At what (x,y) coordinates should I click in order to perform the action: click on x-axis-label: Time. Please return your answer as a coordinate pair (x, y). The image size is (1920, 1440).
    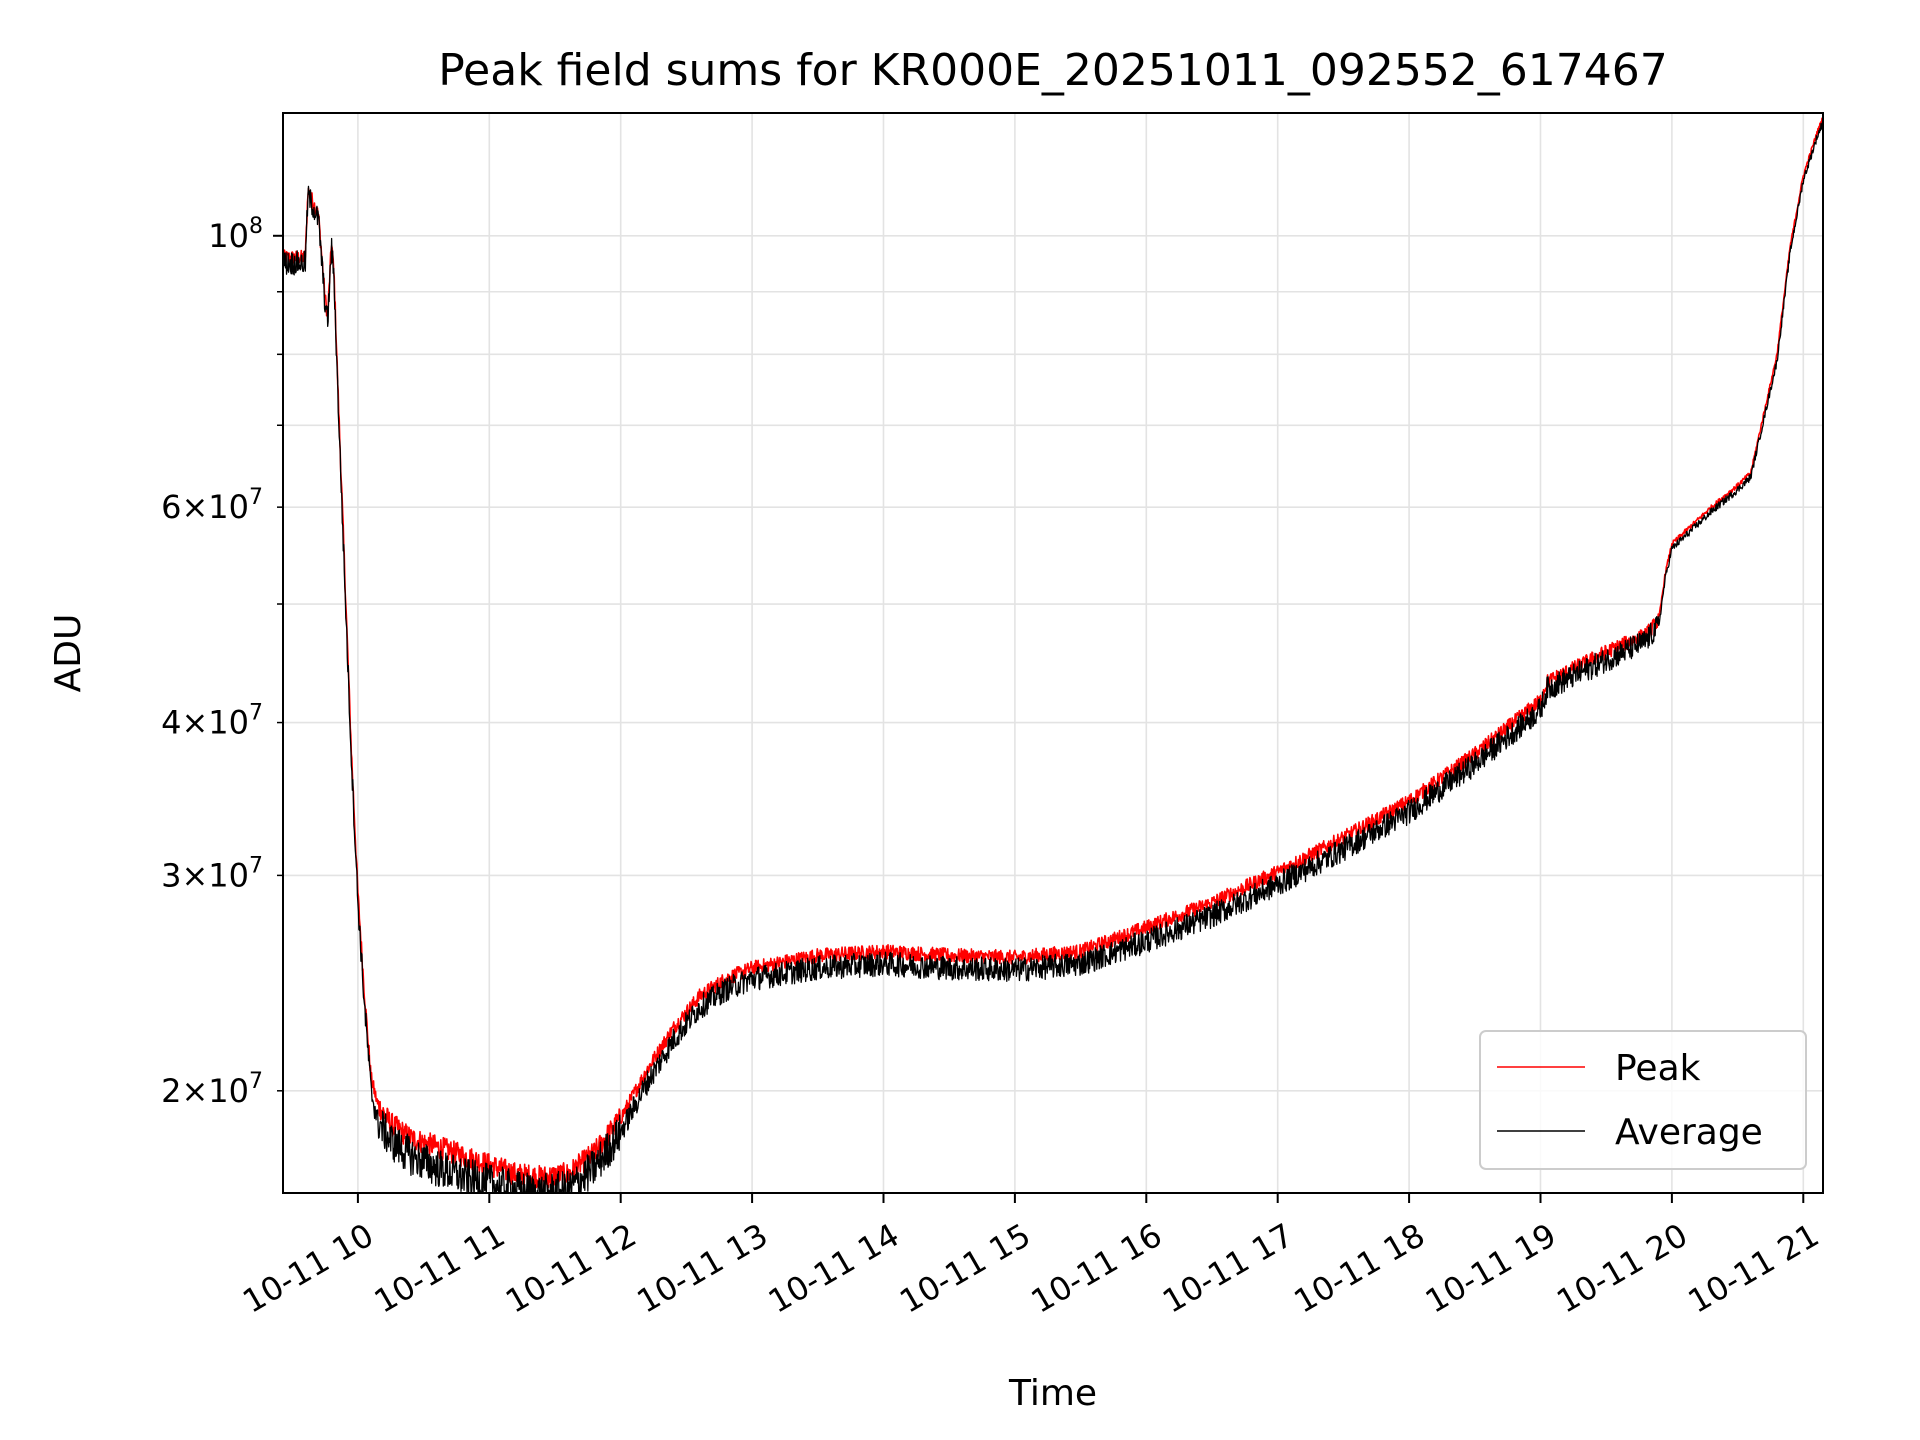
    Looking at the image, I should click on (1052, 1393).